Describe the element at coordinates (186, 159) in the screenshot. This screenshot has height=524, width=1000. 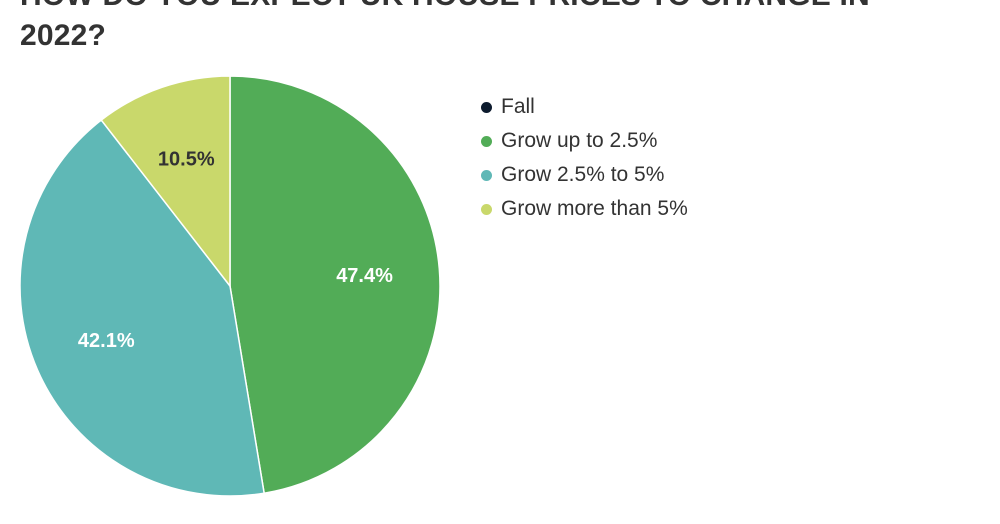
I see `slice-data-label: 10.5%` at that location.